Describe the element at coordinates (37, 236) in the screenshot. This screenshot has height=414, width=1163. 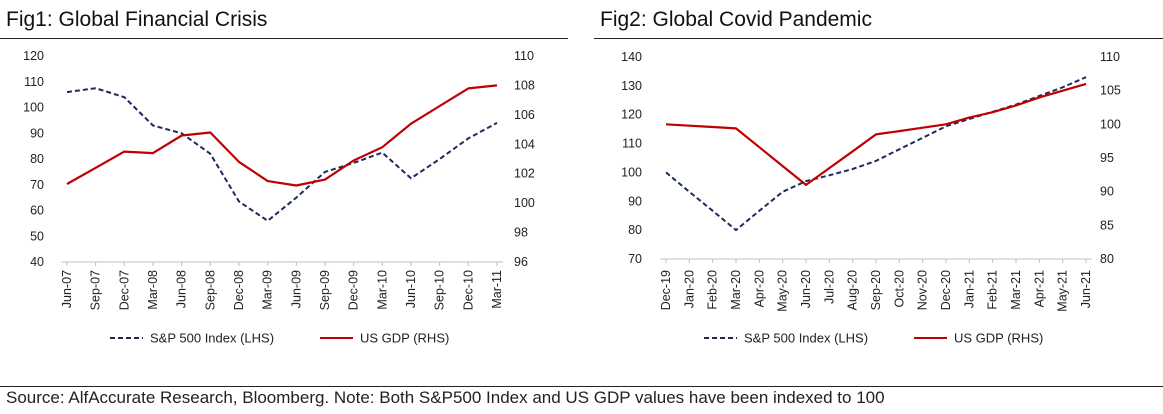
I see `y-left-tick-label: 50` at that location.